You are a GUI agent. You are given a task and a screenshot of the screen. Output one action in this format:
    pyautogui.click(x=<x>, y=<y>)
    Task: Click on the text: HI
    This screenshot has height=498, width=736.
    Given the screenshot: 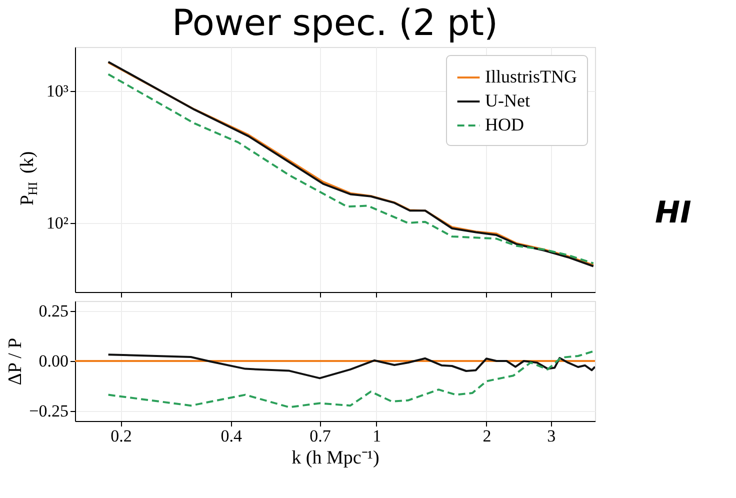 What is the action you would take?
    pyautogui.click(x=673, y=213)
    